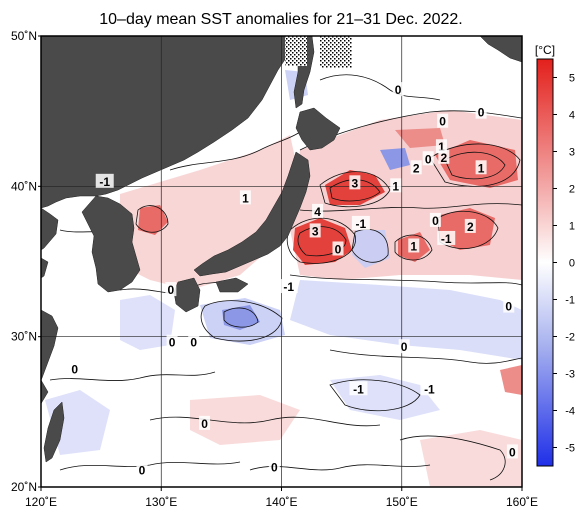 This screenshot has height=517, width=585. I want to click on contour-label-8: 1, so click(441, 147).